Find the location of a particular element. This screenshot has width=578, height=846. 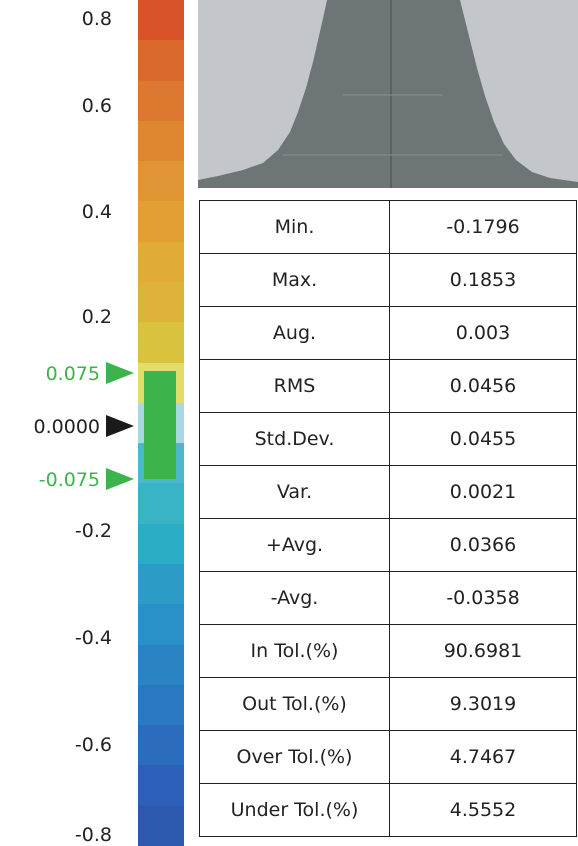

table-row: Over Tol.(%) 4.7467 is located at coordinates (388, 757).